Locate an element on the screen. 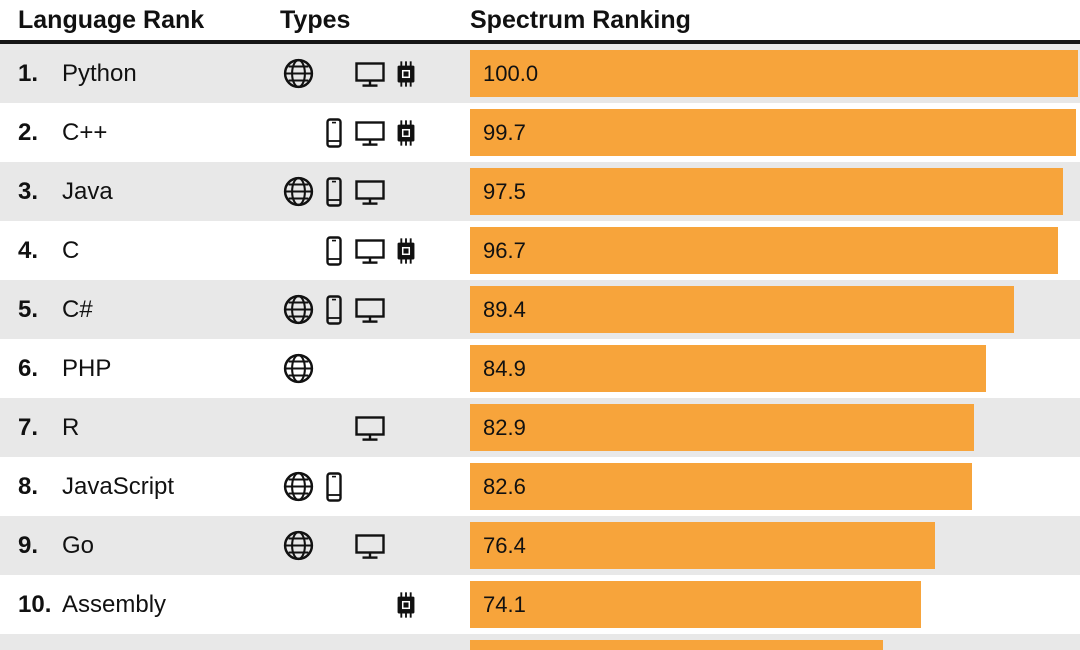  score-label: 97.5 is located at coordinates (504, 191).